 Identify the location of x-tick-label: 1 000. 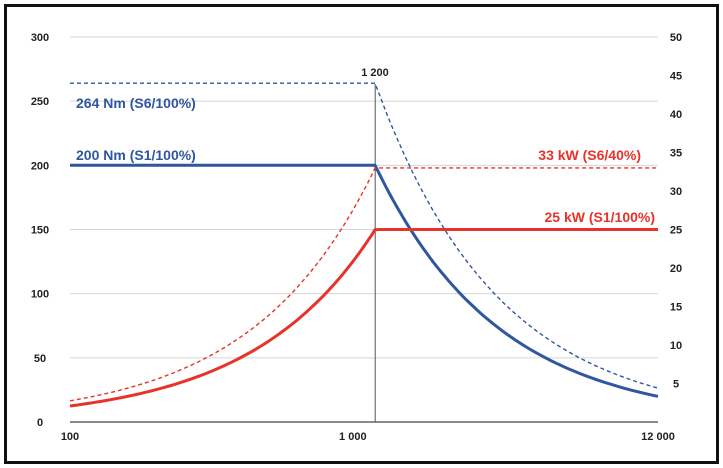
(353, 437).